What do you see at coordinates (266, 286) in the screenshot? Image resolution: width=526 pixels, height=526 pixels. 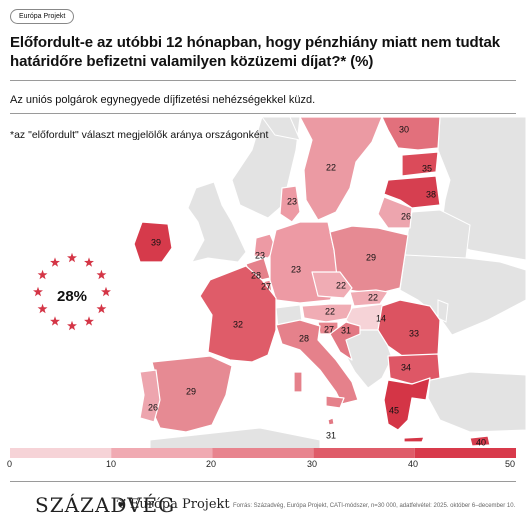 I see `value-luxemburg: 27` at bounding box center [266, 286].